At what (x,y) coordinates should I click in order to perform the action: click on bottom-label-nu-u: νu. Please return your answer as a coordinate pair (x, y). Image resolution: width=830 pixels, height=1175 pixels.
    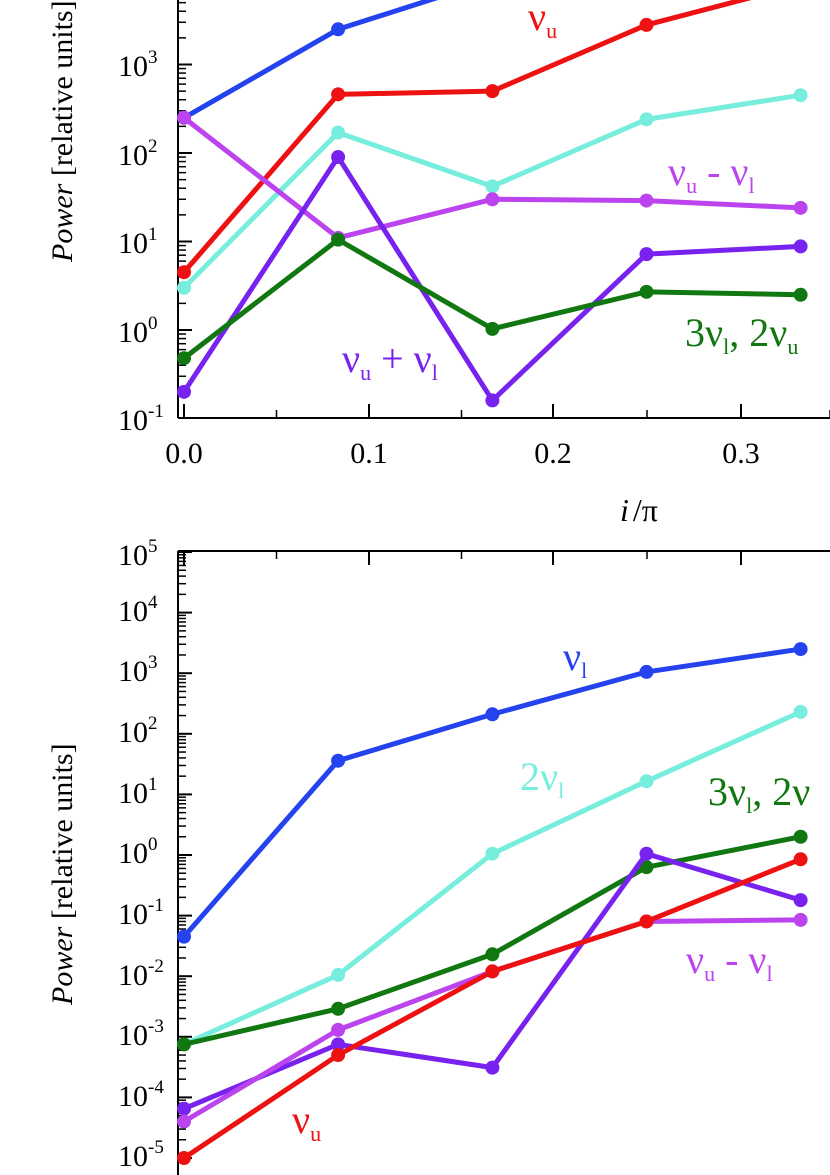
    Looking at the image, I should click on (306, 1121).